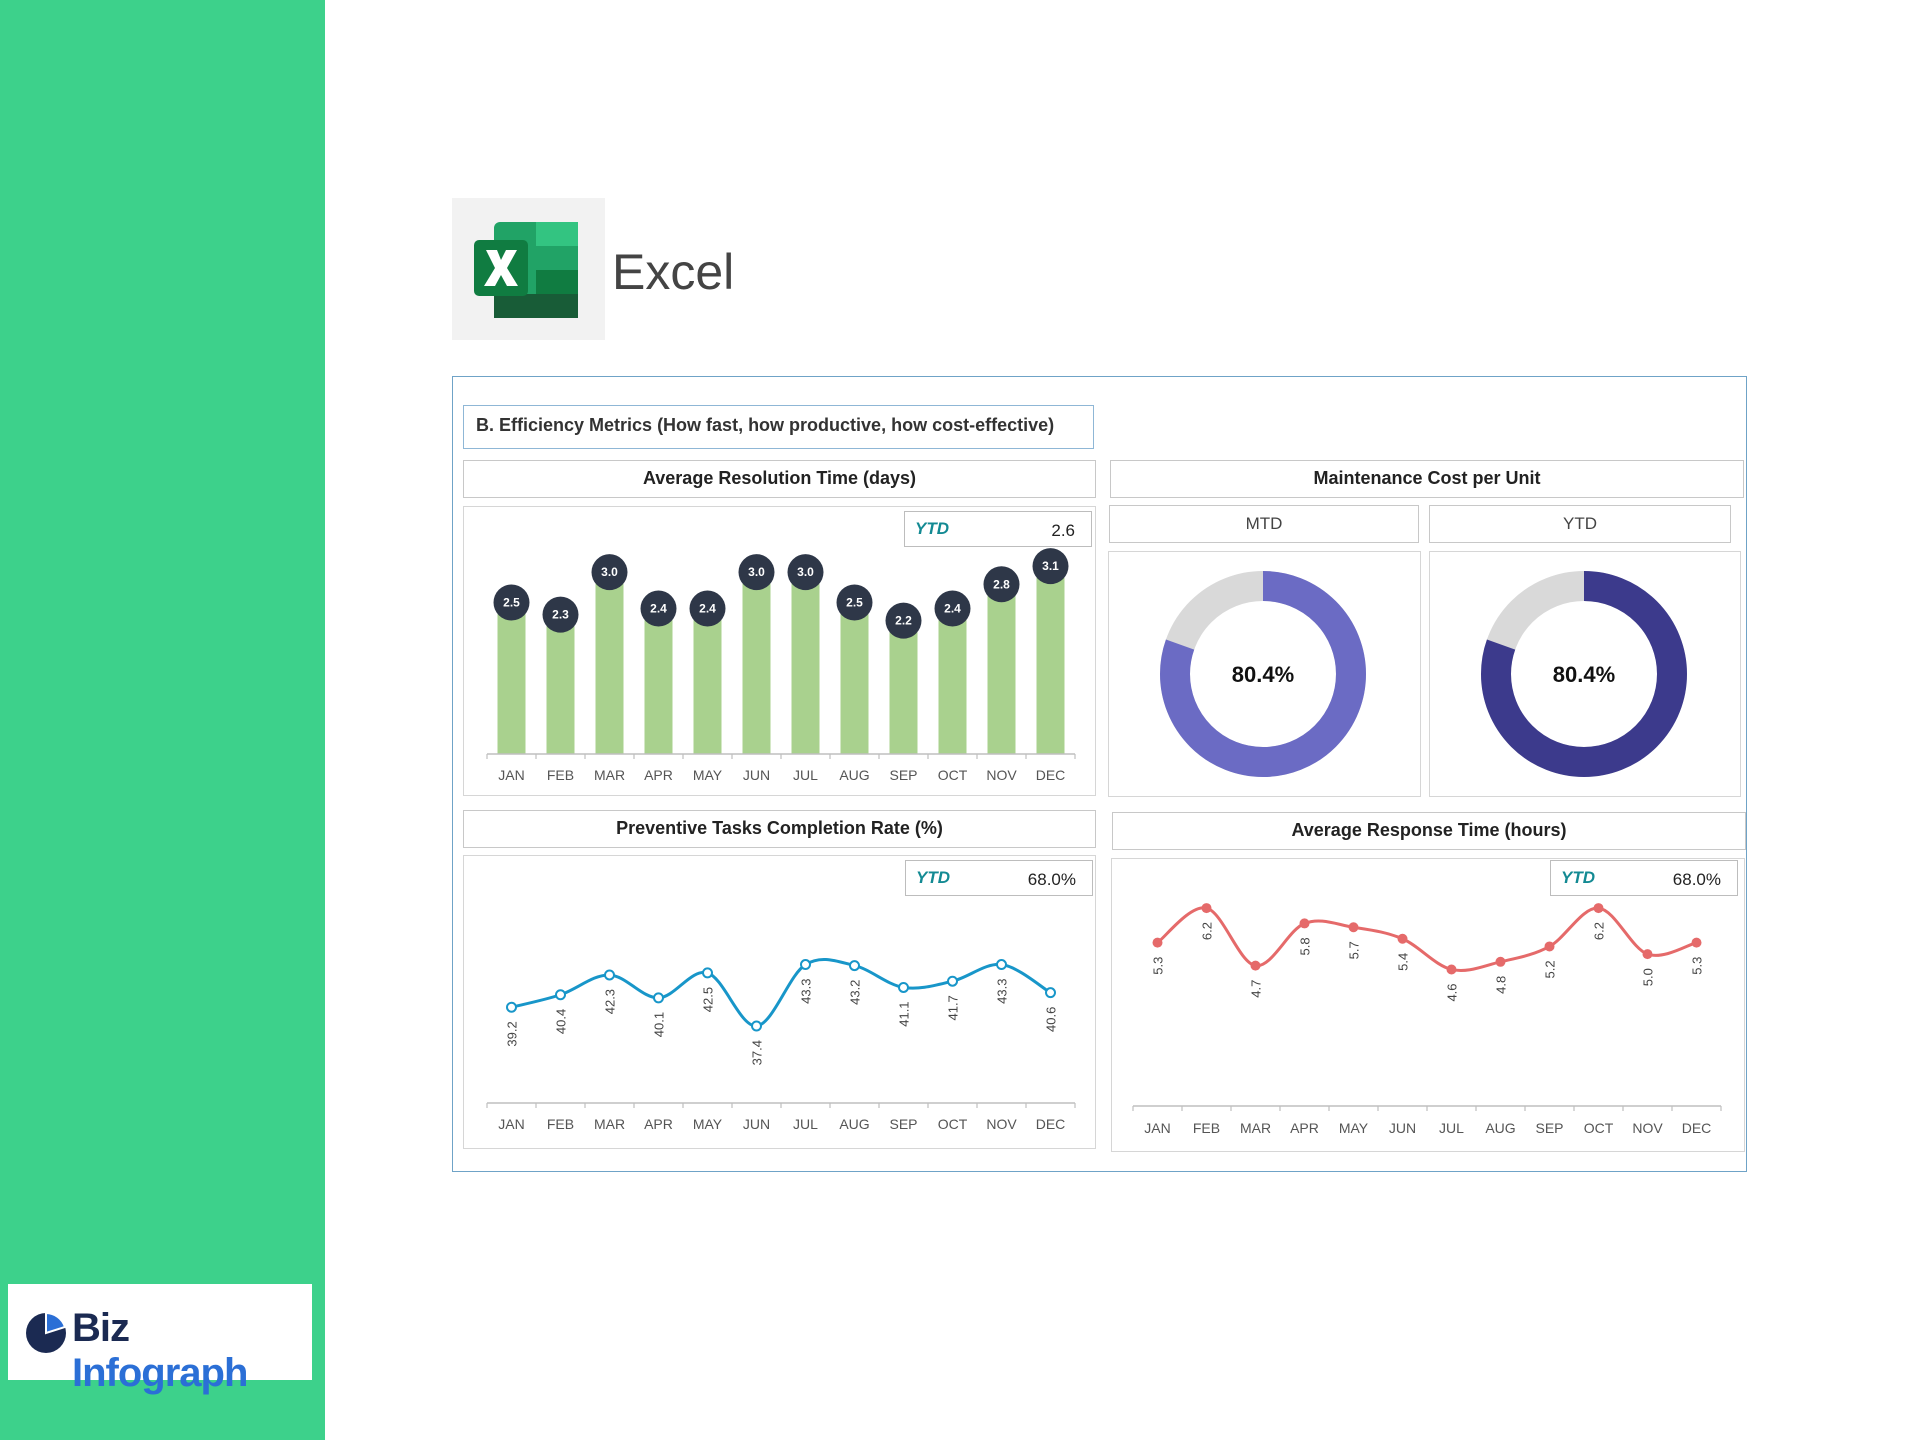 The width and height of the screenshot is (1920, 1440). What do you see at coordinates (1206, 1128) in the screenshot?
I see `x-tick-label: FEB` at bounding box center [1206, 1128].